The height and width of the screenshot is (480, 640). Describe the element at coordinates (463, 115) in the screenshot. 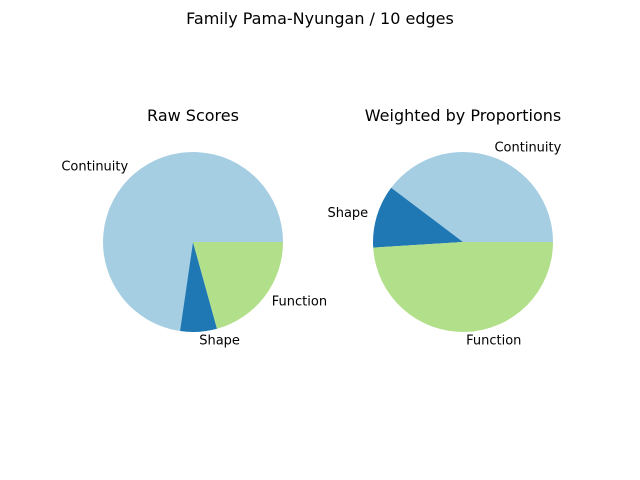

I see `chart-title-weighted: Weighted by Proportions` at that location.